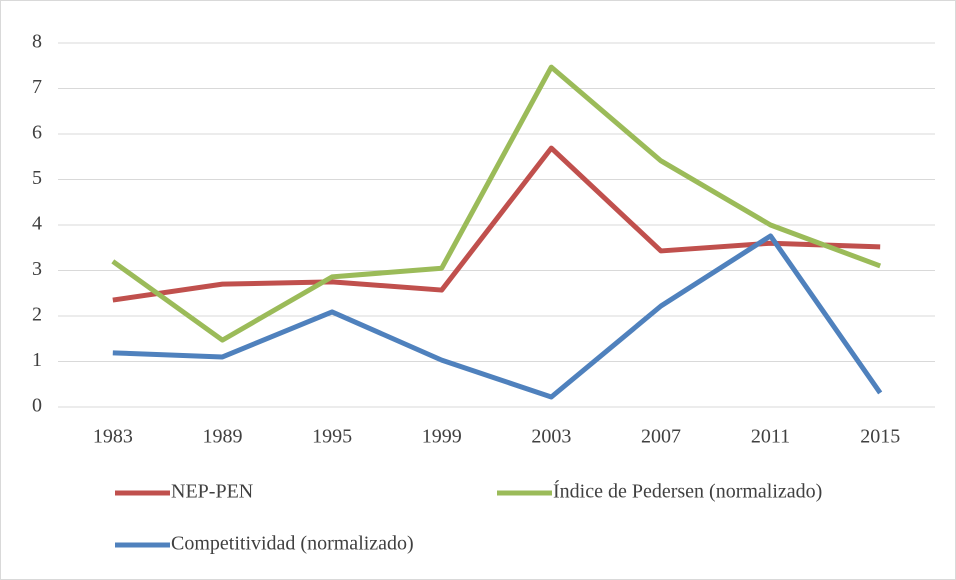 The image size is (956, 580). What do you see at coordinates (292, 544) in the screenshot?
I see `legend-label: Competitividad (normalizado)` at bounding box center [292, 544].